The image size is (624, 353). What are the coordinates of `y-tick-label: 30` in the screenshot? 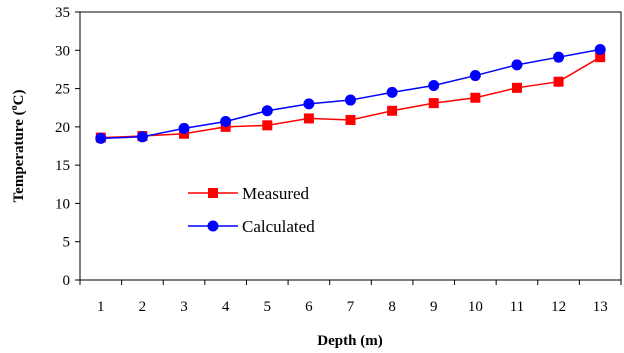 It's located at (62, 51).